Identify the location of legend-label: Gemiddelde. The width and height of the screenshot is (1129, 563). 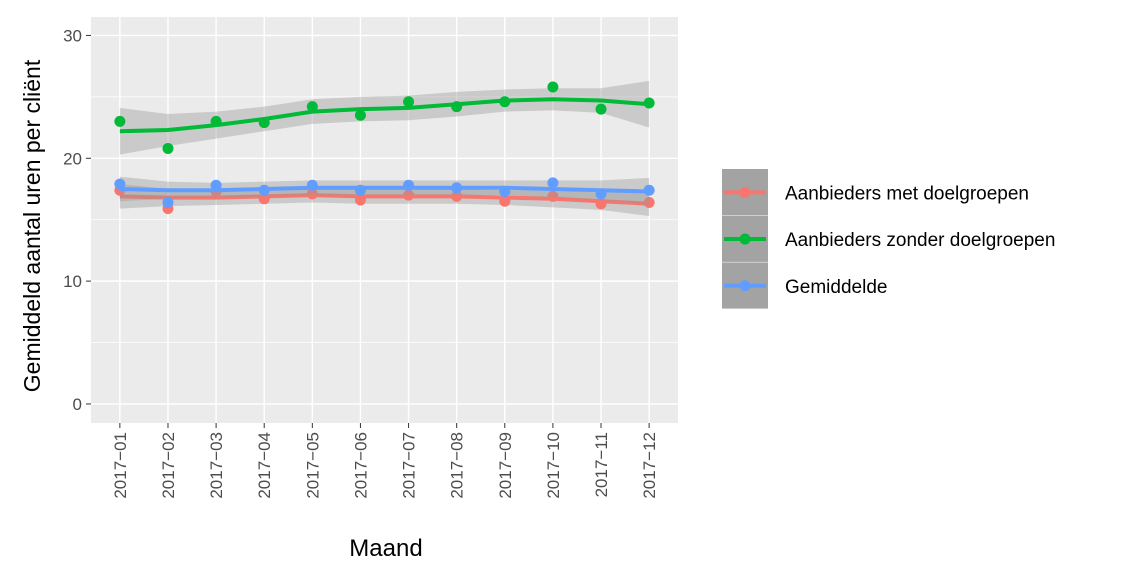
(836, 287).